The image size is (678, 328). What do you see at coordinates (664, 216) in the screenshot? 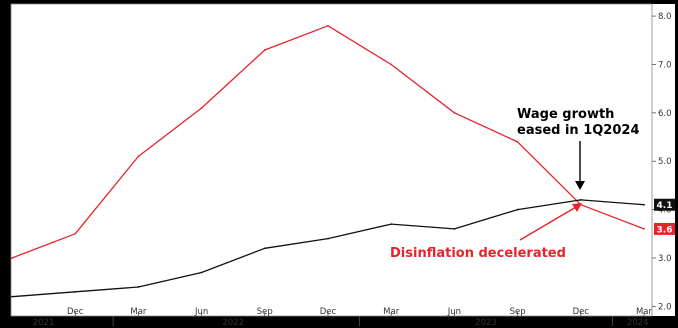
I see `end-labels: 3.6 4.1` at bounding box center [664, 216].